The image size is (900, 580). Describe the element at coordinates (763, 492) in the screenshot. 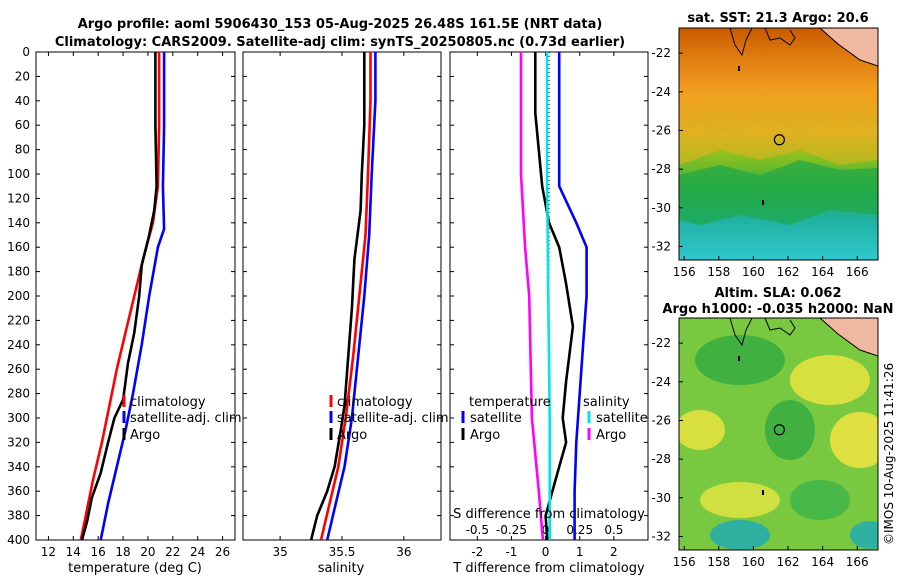

I see `reef-dot` at that location.